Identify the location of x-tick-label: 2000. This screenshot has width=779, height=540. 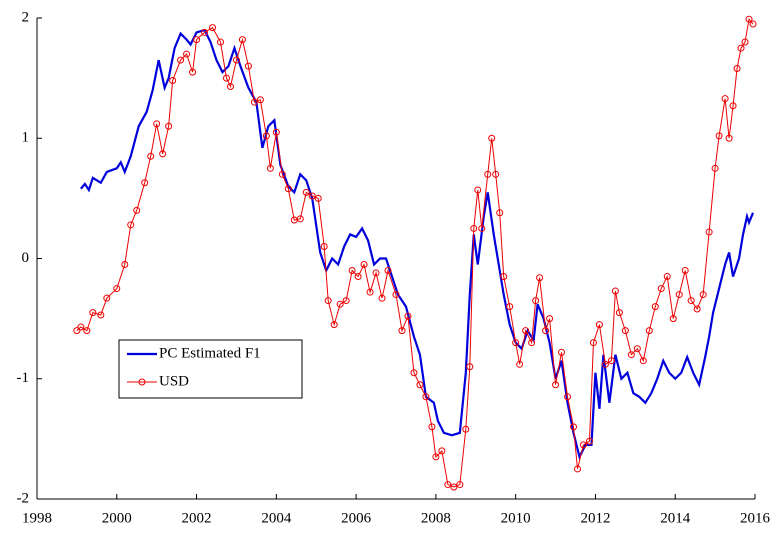
(117, 518).